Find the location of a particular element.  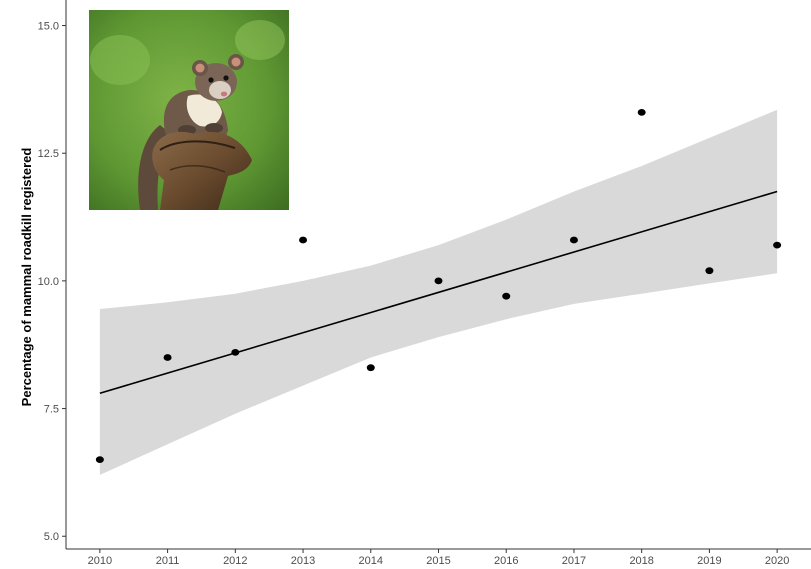

x-tick-label: 2018 is located at coordinates (641, 561).